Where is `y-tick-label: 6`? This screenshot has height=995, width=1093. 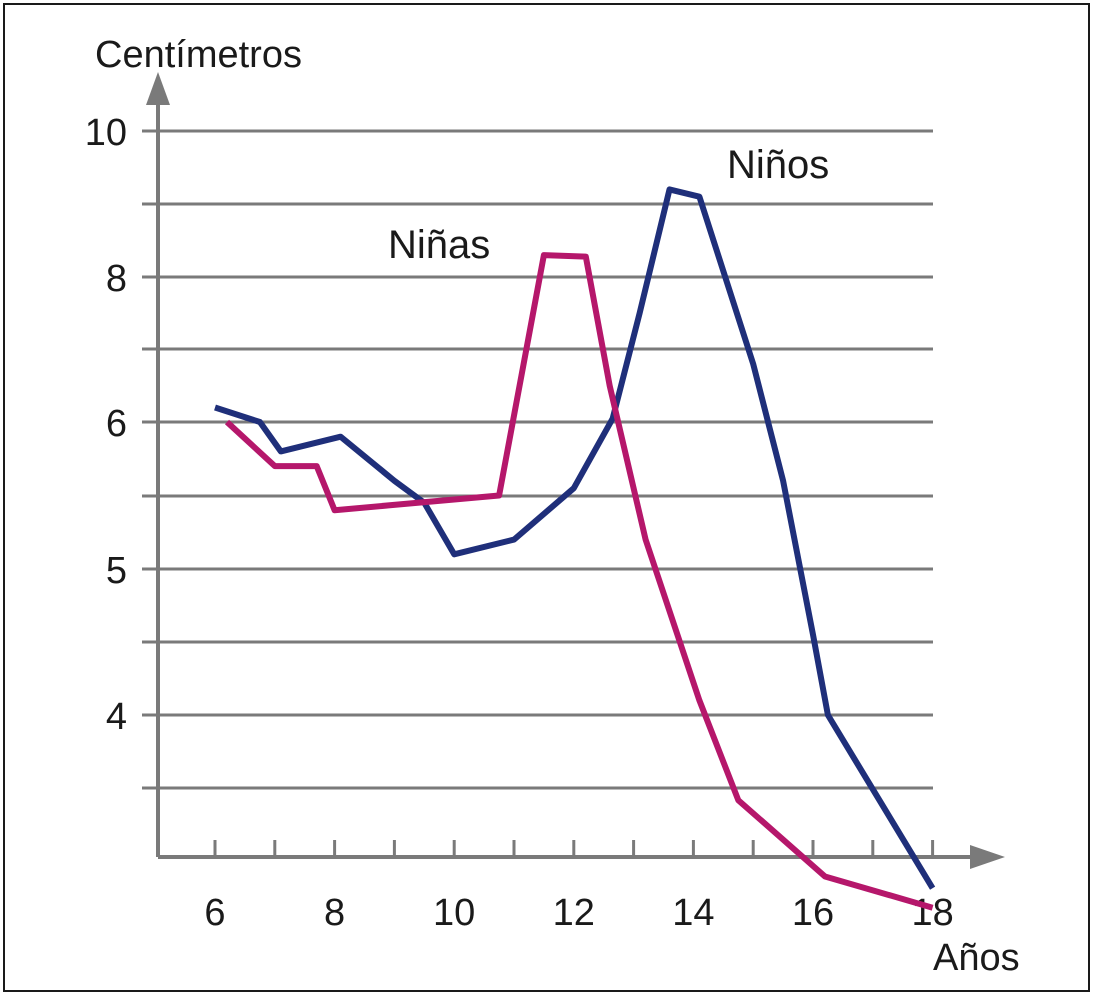
y-tick-label: 6 is located at coordinates (116, 424).